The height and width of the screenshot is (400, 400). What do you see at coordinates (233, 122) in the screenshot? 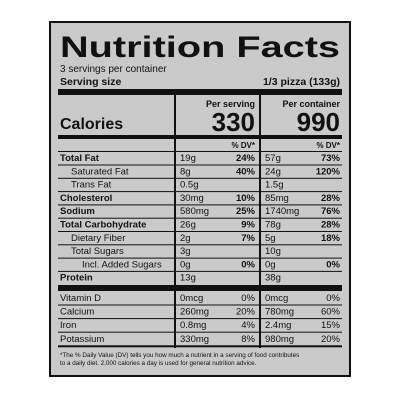
I see `calories-value: 330` at bounding box center [233, 122].